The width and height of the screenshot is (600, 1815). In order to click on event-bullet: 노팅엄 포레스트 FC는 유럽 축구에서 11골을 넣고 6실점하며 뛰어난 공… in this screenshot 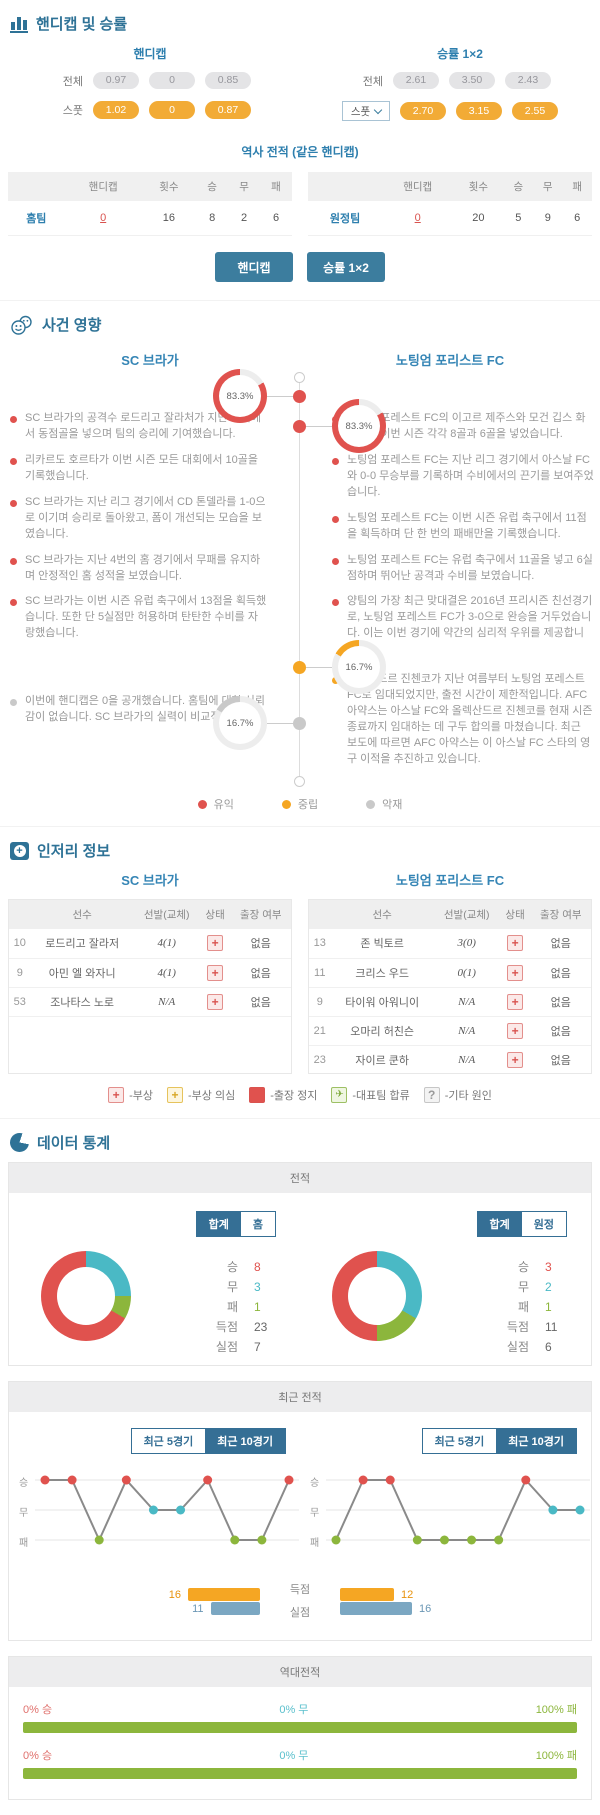, I will do `click(463, 569)`.